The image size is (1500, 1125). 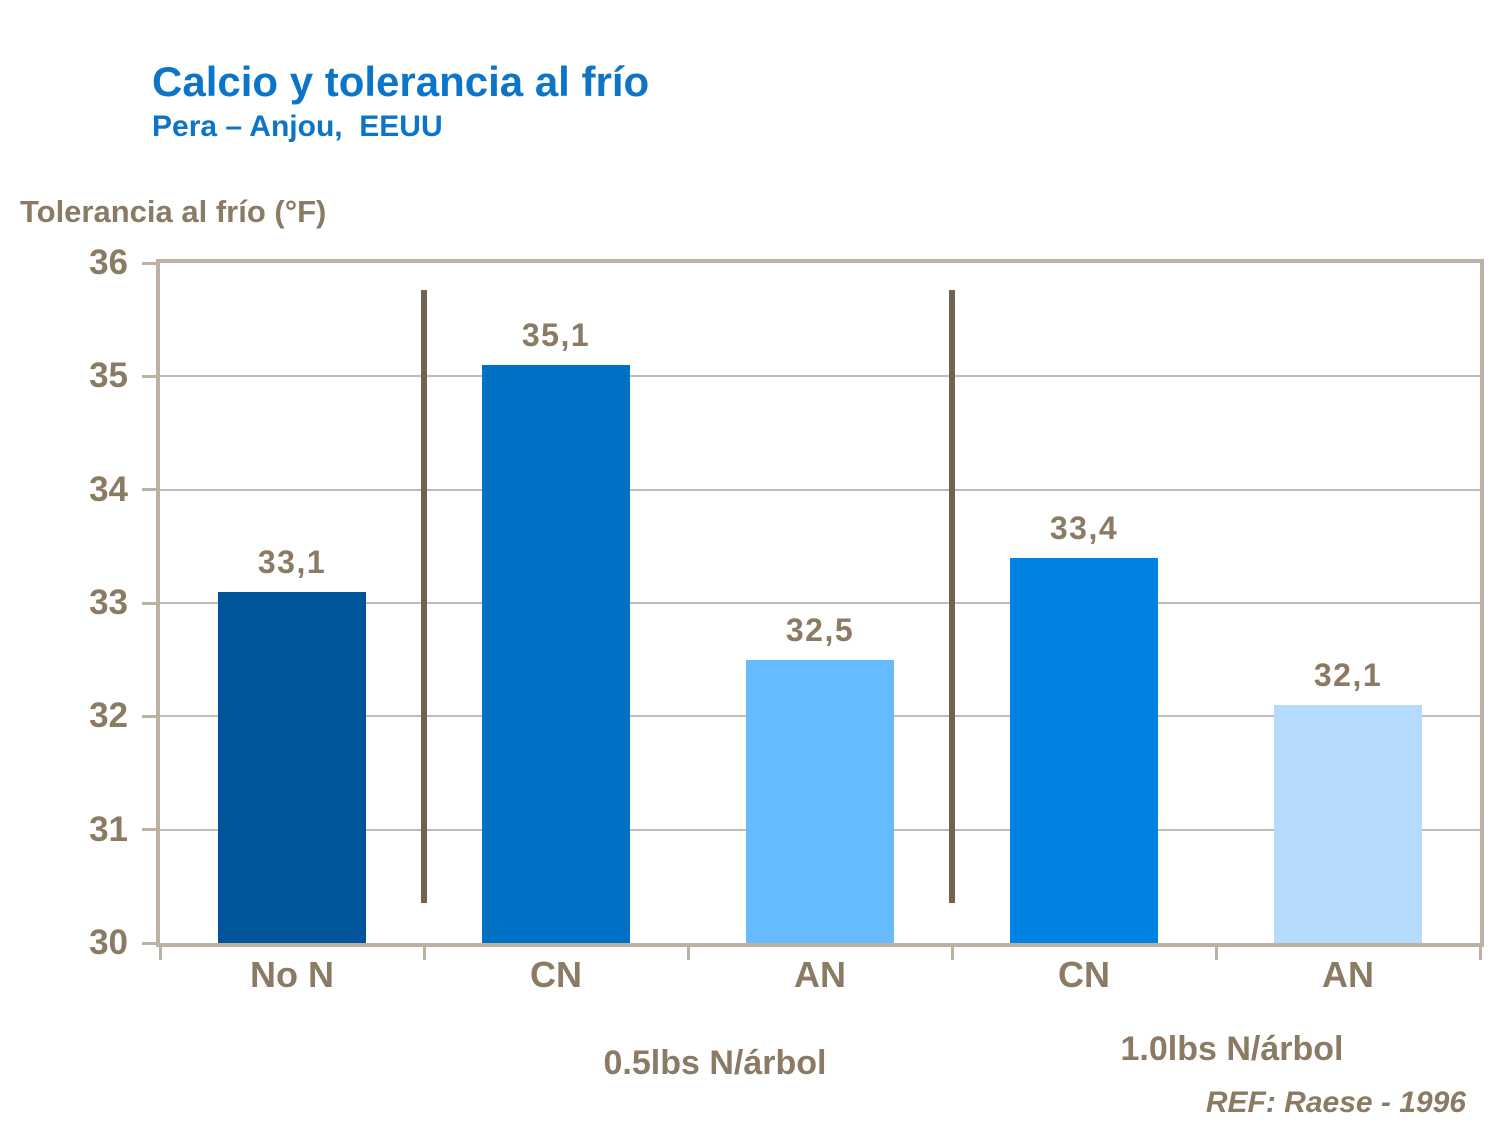 I want to click on category-label: No N, so click(x=292, y=974).